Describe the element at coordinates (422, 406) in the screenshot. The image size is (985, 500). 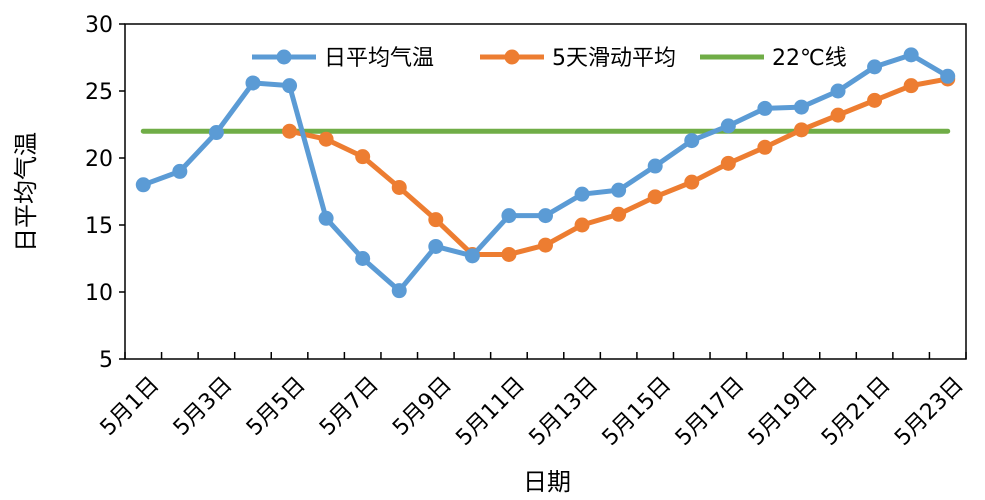
I see `x-tick-label: 5月9日` at that location.